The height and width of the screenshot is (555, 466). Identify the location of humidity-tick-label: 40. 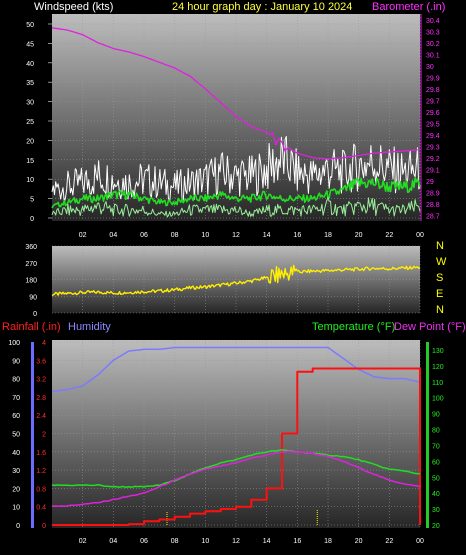
(16, 453).